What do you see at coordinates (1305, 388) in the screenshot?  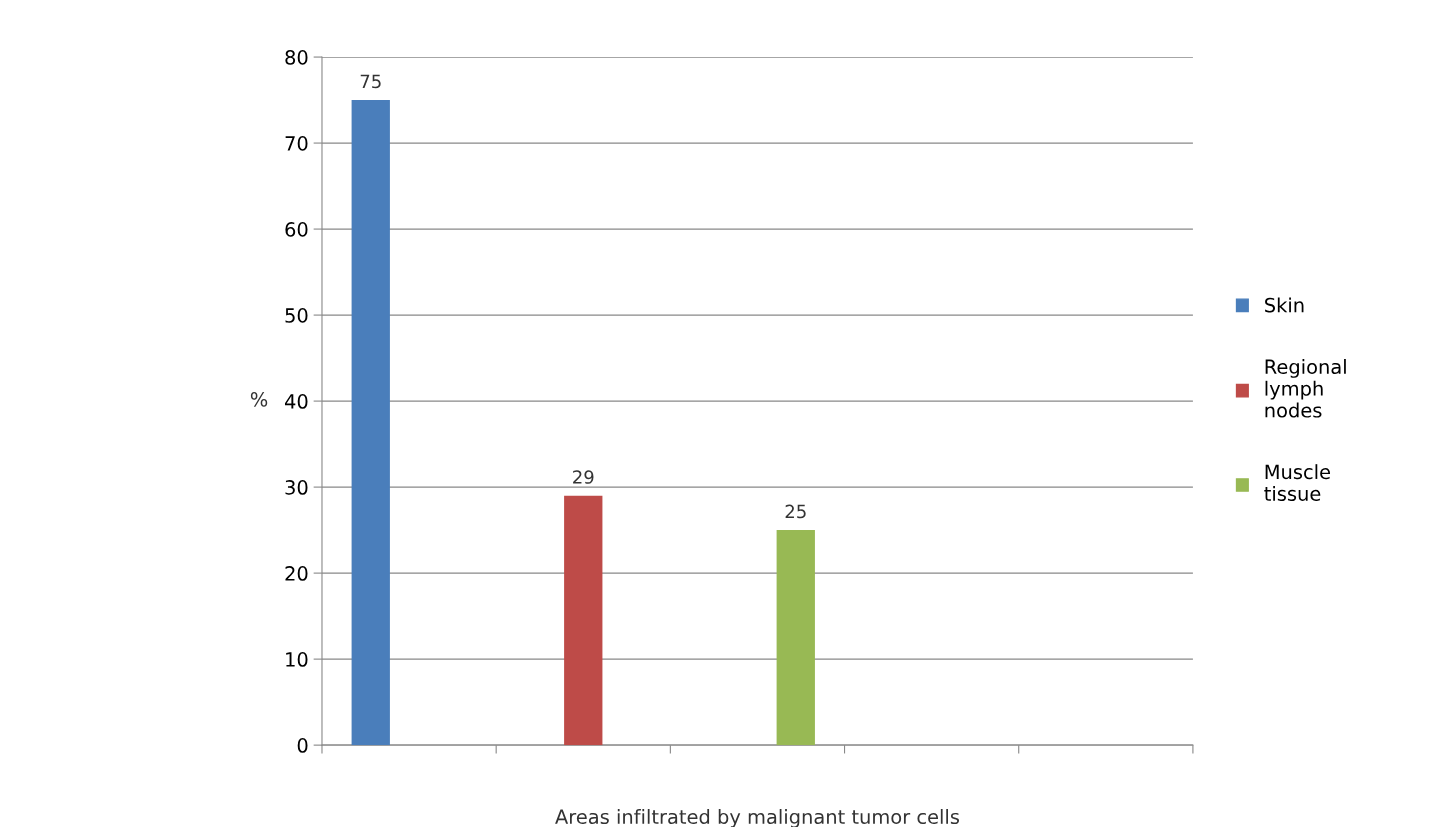 I see `legend-label: Regional lymph nodes` at bounding box center [1305, 388].